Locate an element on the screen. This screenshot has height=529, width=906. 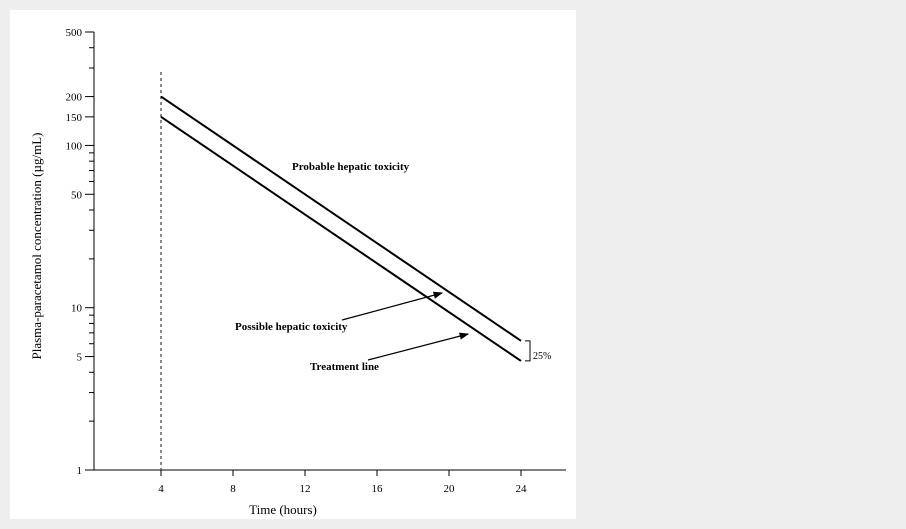
x-tick-label: 20 is located at coordinates (450, 489).